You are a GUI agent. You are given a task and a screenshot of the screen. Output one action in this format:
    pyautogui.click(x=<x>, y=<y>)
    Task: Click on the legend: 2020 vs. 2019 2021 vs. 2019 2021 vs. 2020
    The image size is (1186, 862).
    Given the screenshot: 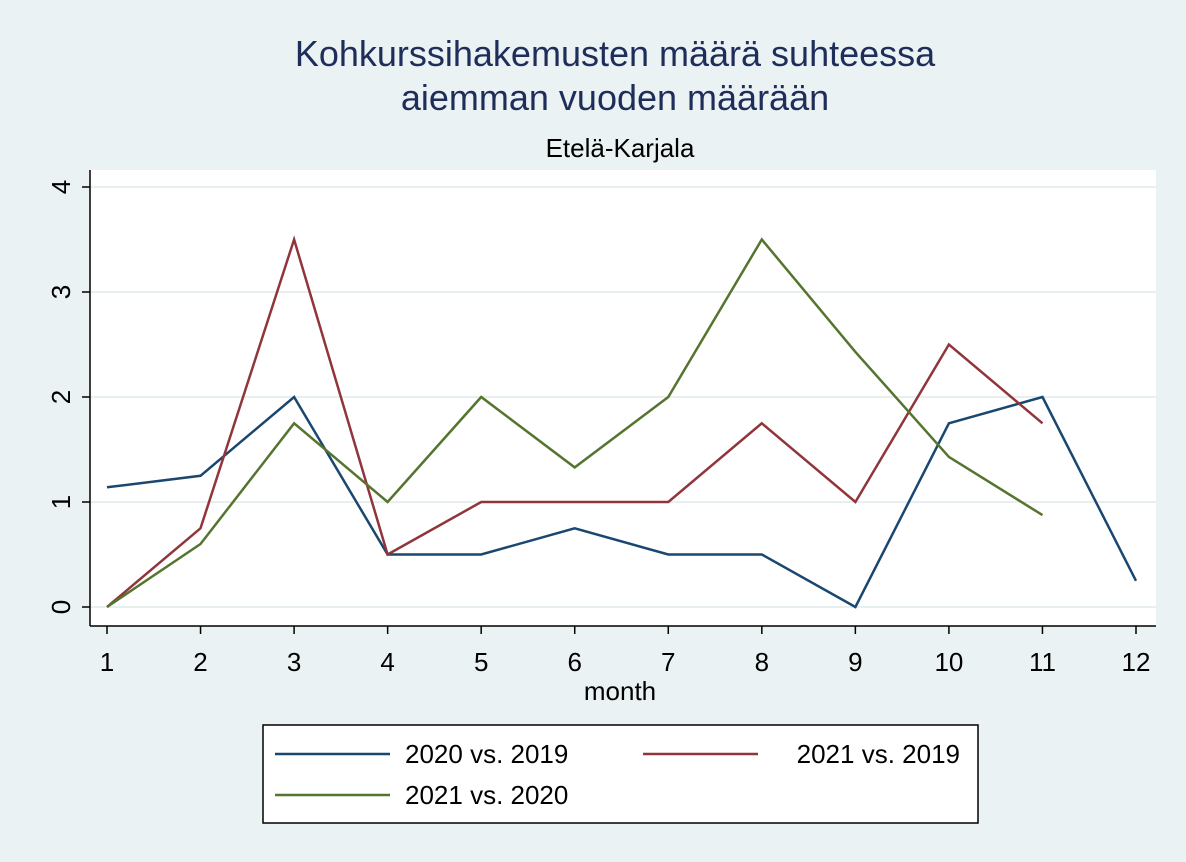 What is the action you would take?
    pyautogui.click(x=617, y=774)
    